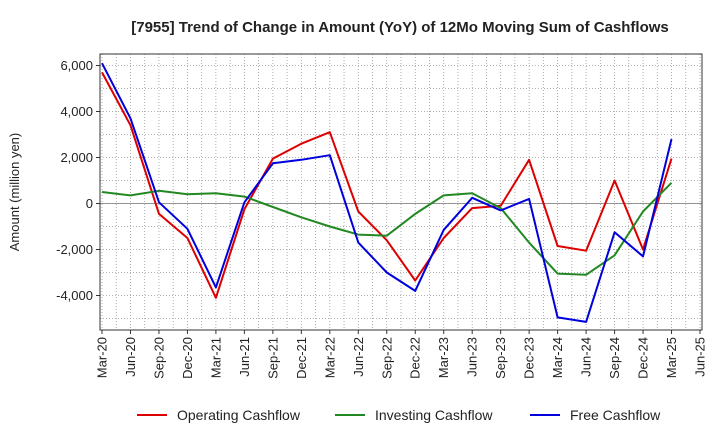  I want to click on x-tick-label: Mar-21, so click(215, 357).